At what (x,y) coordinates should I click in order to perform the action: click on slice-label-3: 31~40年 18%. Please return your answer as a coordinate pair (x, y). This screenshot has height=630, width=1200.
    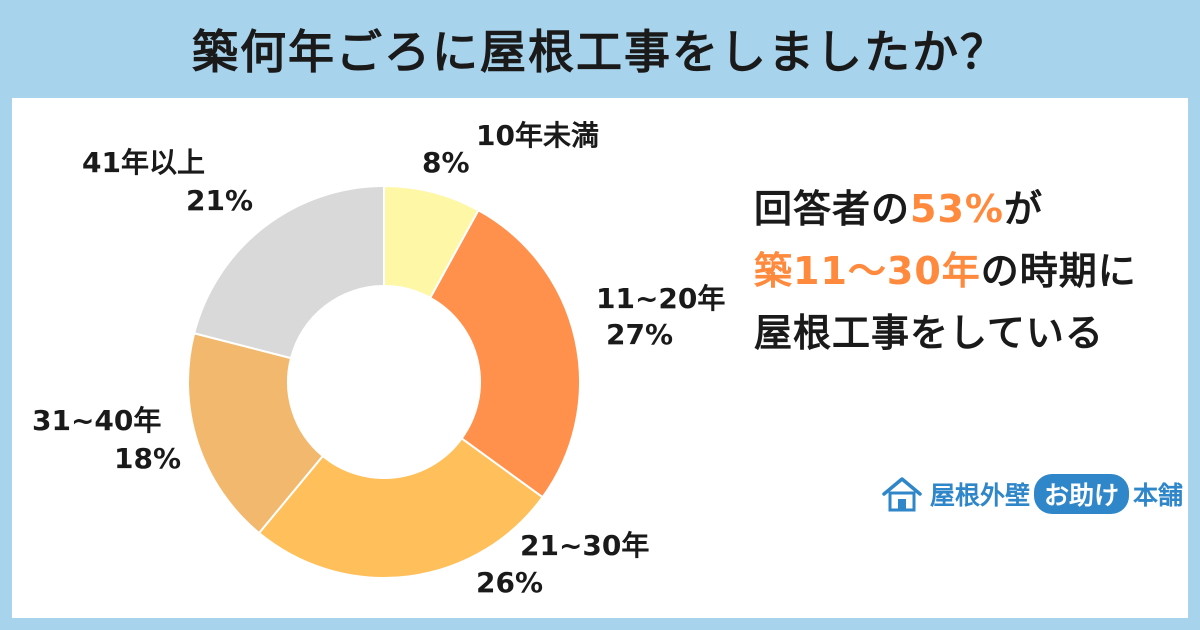
    Looking at the image, I should click on (106, 439).